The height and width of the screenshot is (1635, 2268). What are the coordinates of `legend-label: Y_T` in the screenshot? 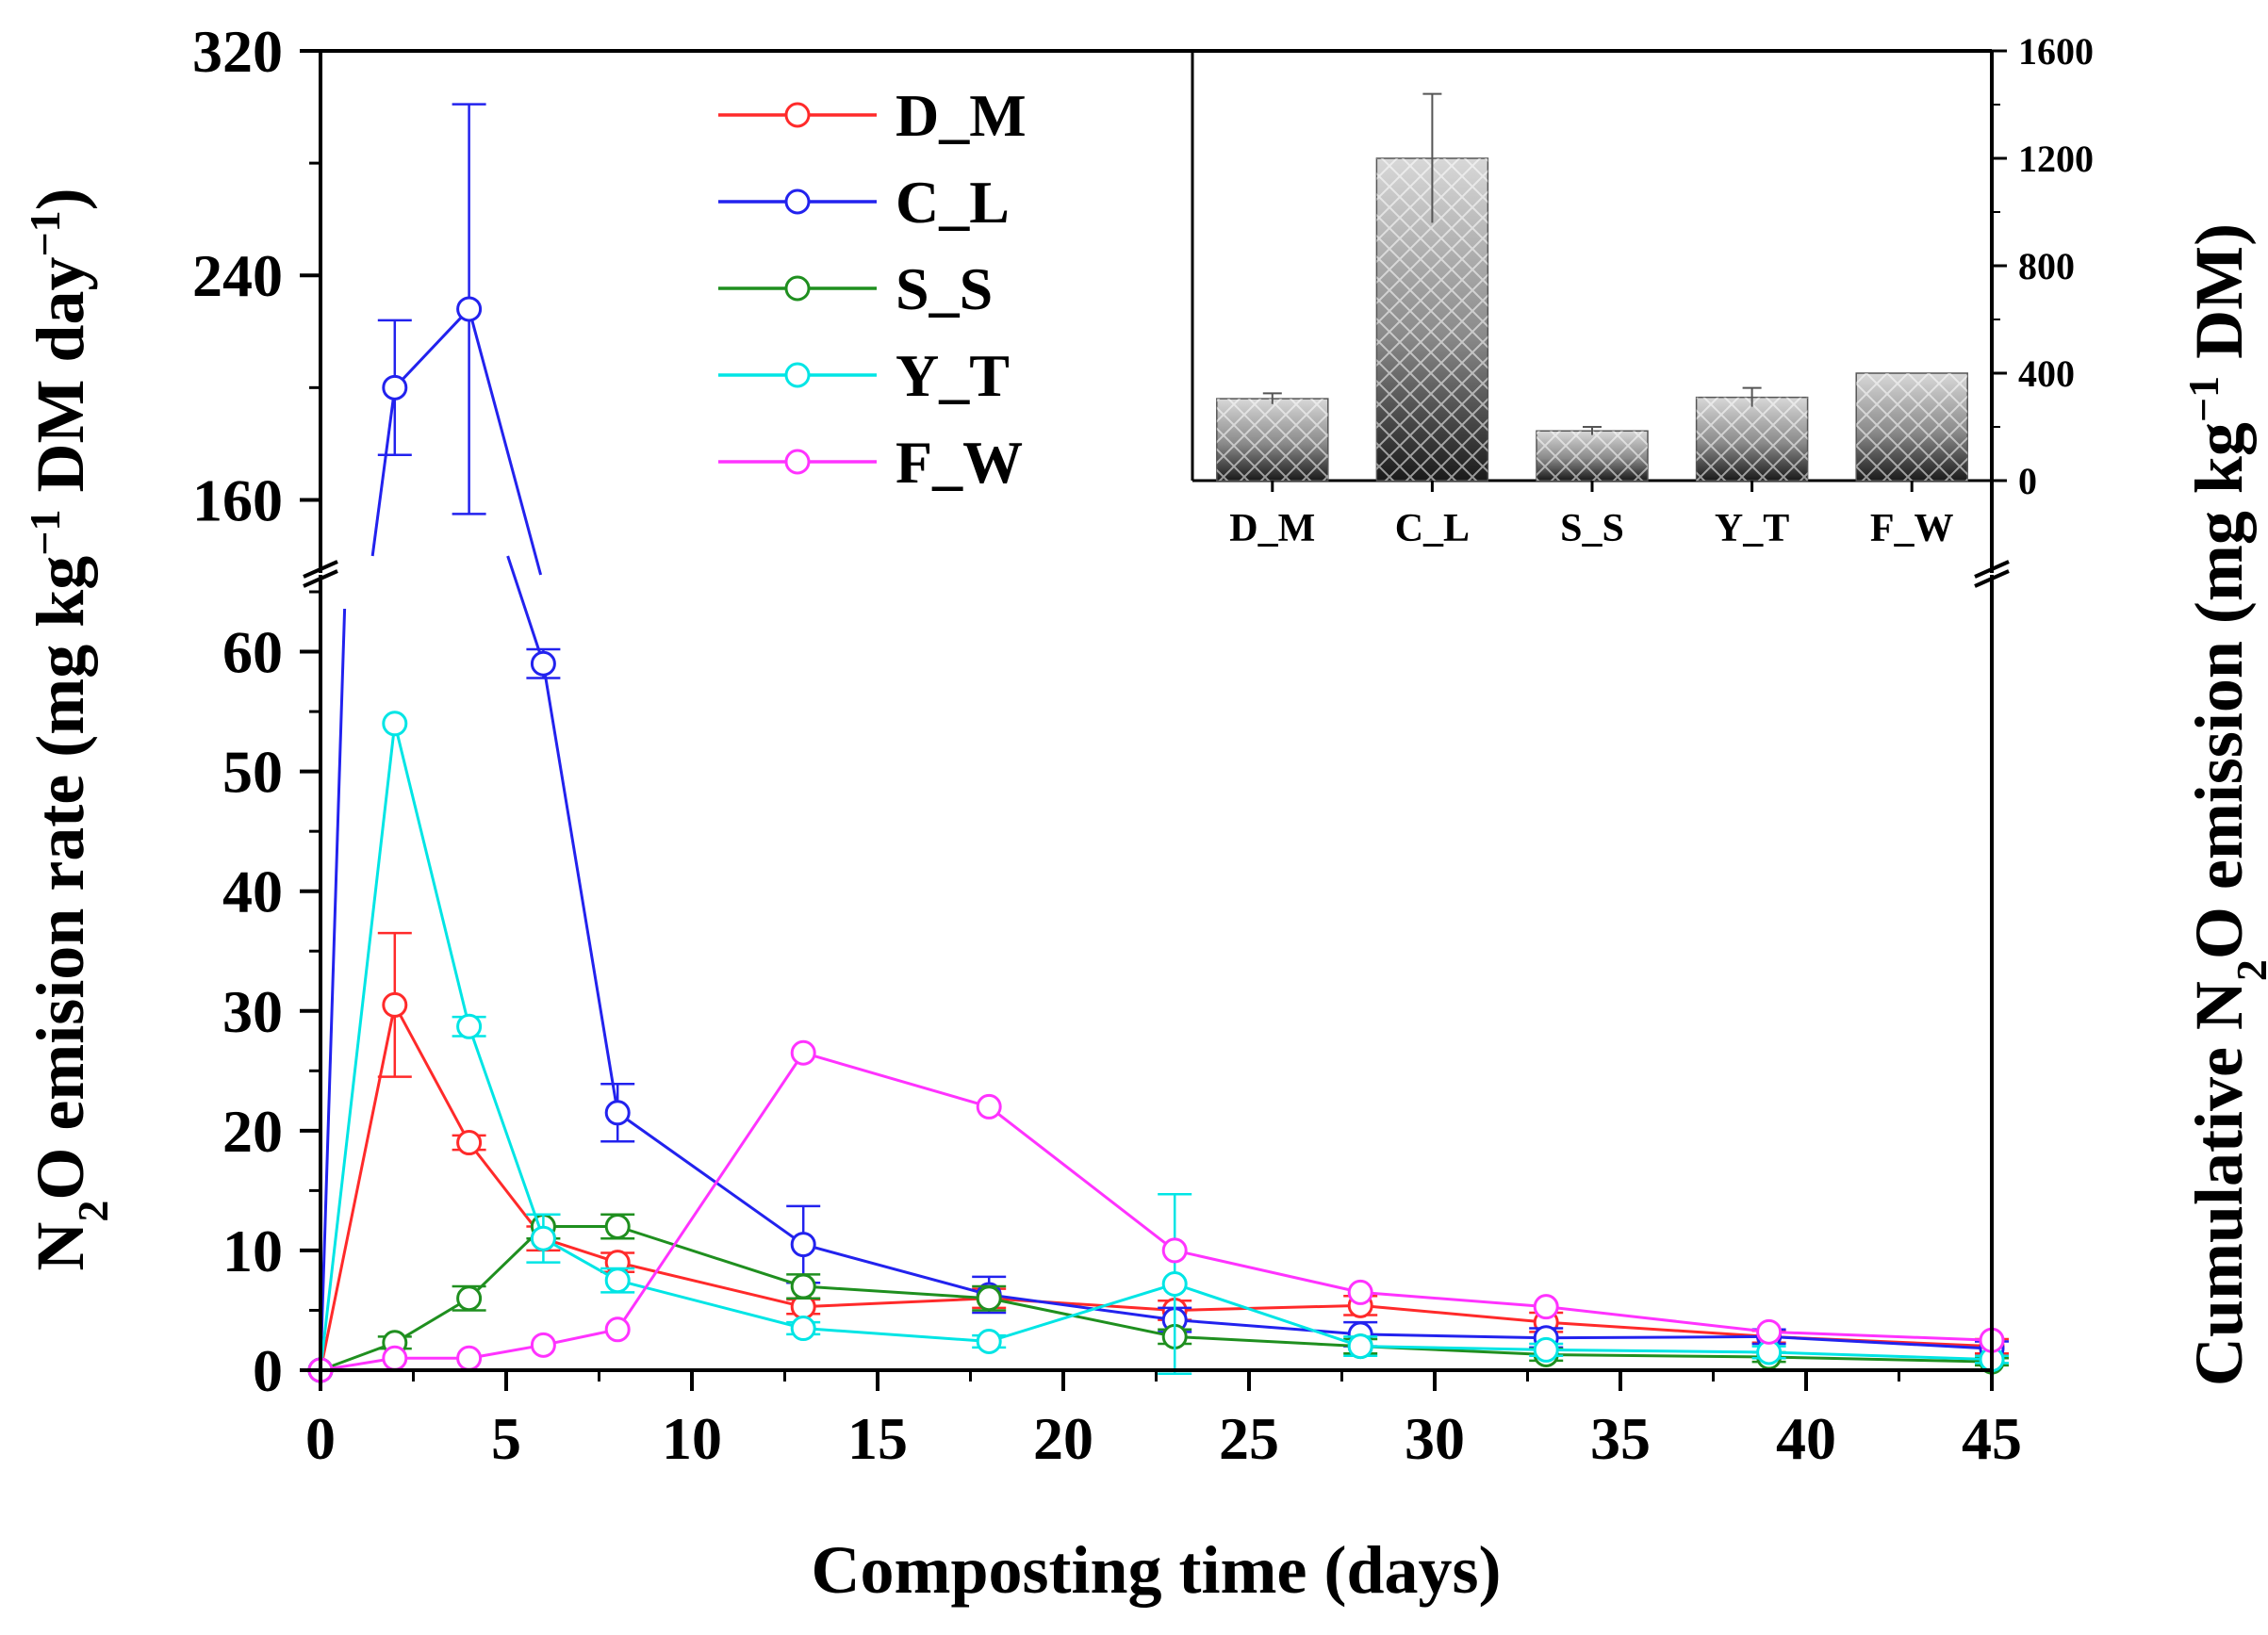 It's located at (953, 375).